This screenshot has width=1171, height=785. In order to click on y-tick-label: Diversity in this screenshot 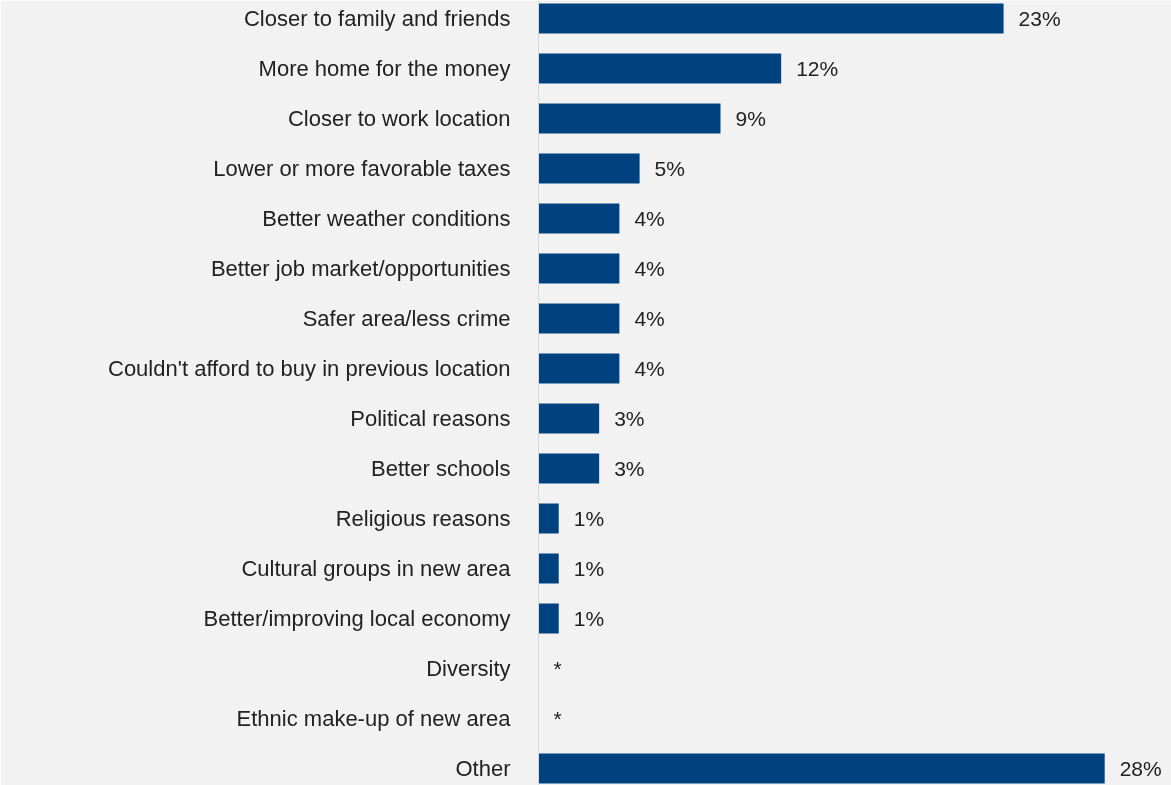, I will do `click(468, 668)`.